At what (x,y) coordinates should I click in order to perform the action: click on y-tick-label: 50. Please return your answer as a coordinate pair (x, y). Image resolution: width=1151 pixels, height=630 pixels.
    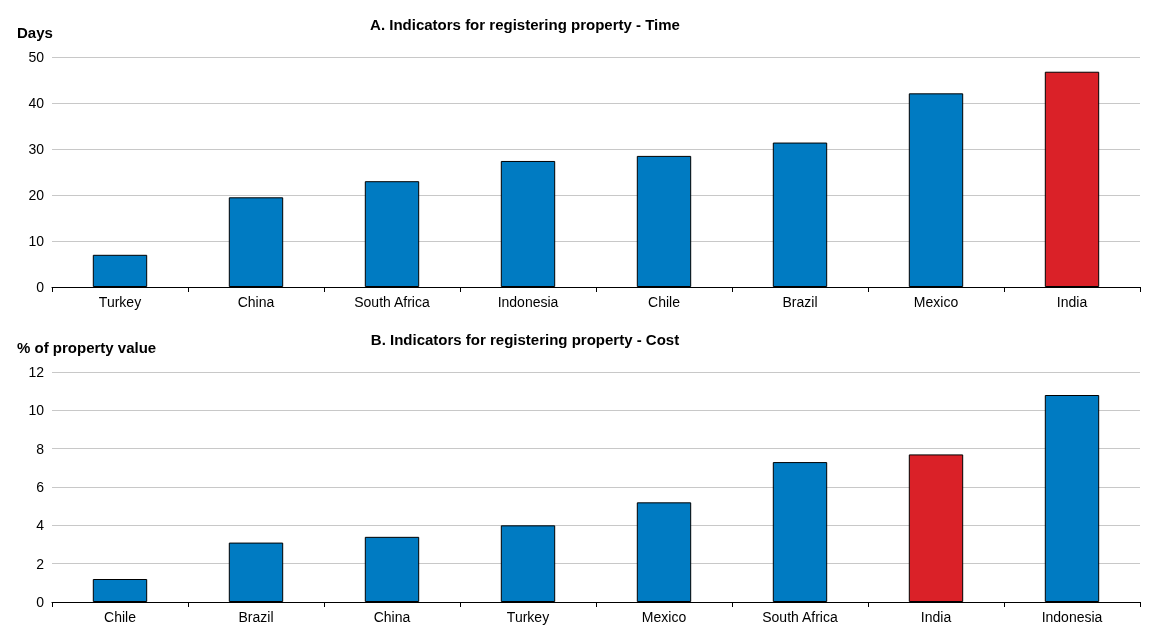
    Looking at the image, I should click on (36, 57).